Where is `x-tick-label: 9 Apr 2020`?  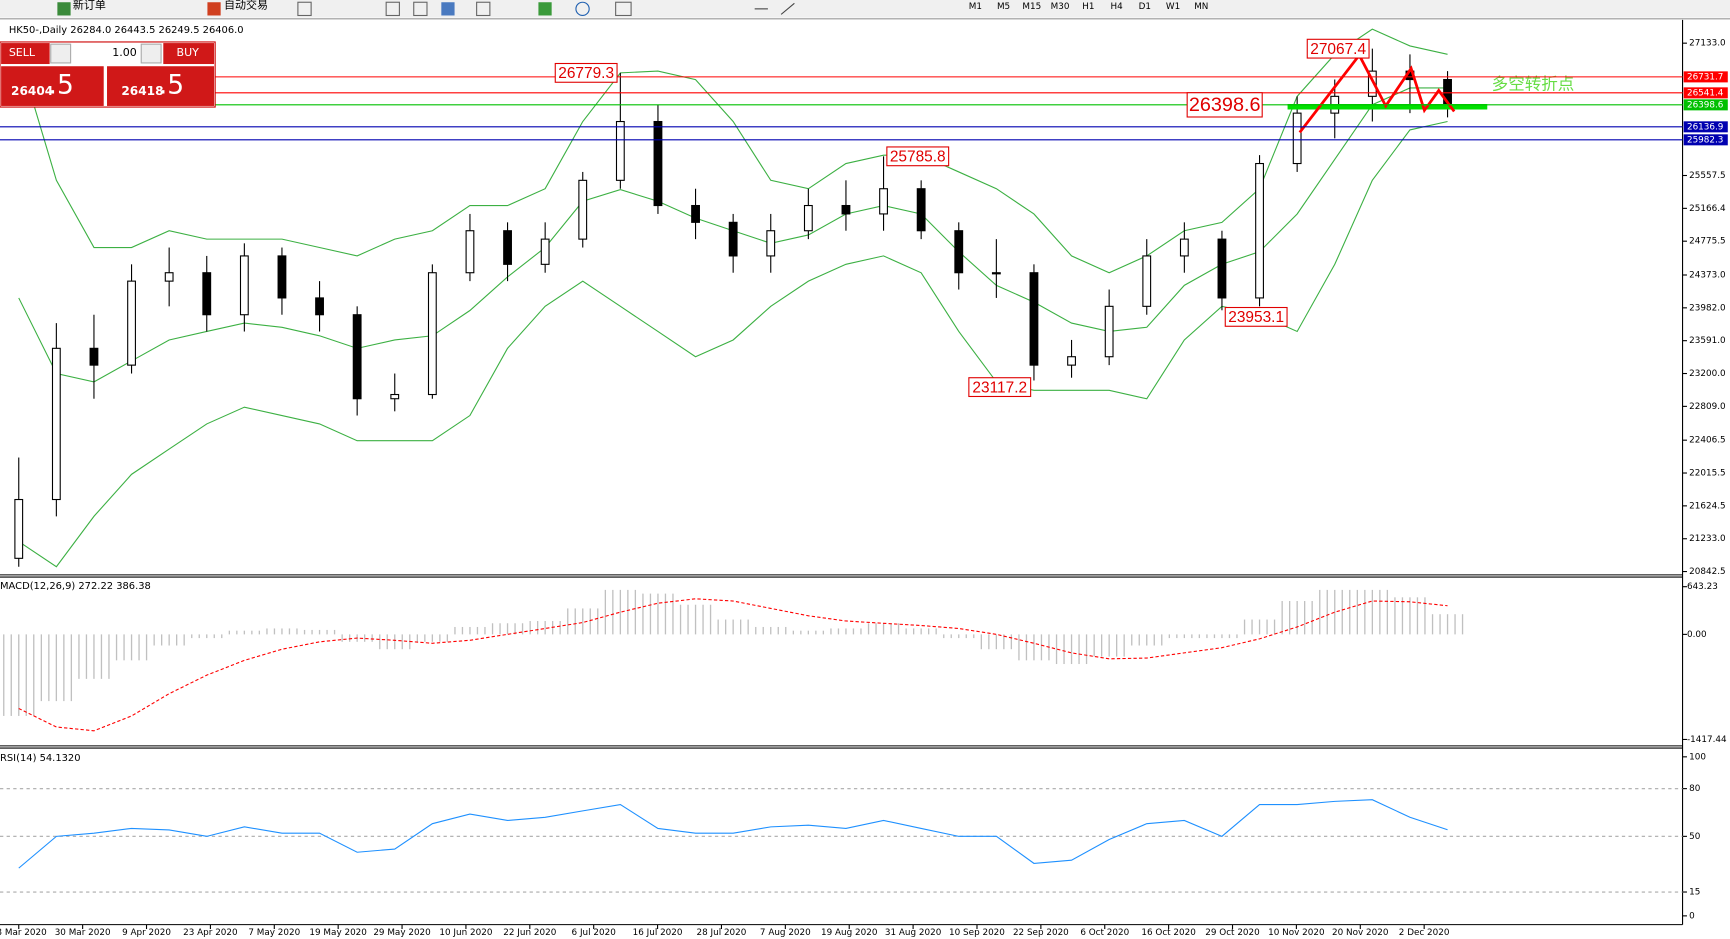
x-tick-label: 9 Apr 2020 is located at coordinates (146, 933).